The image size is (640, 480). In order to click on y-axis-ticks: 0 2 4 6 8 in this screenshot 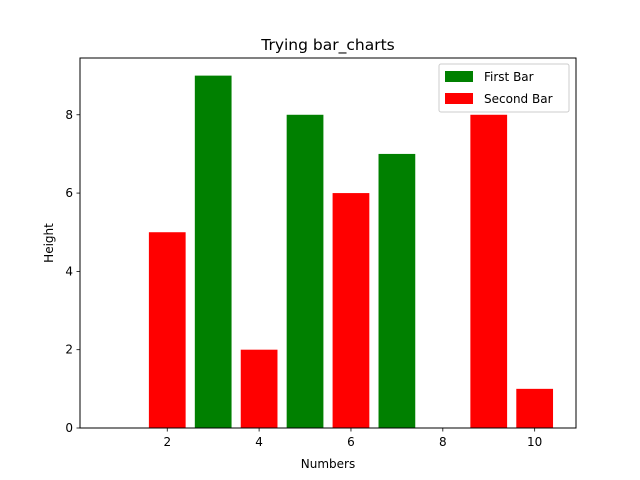, I will do `click(72, 271)`.